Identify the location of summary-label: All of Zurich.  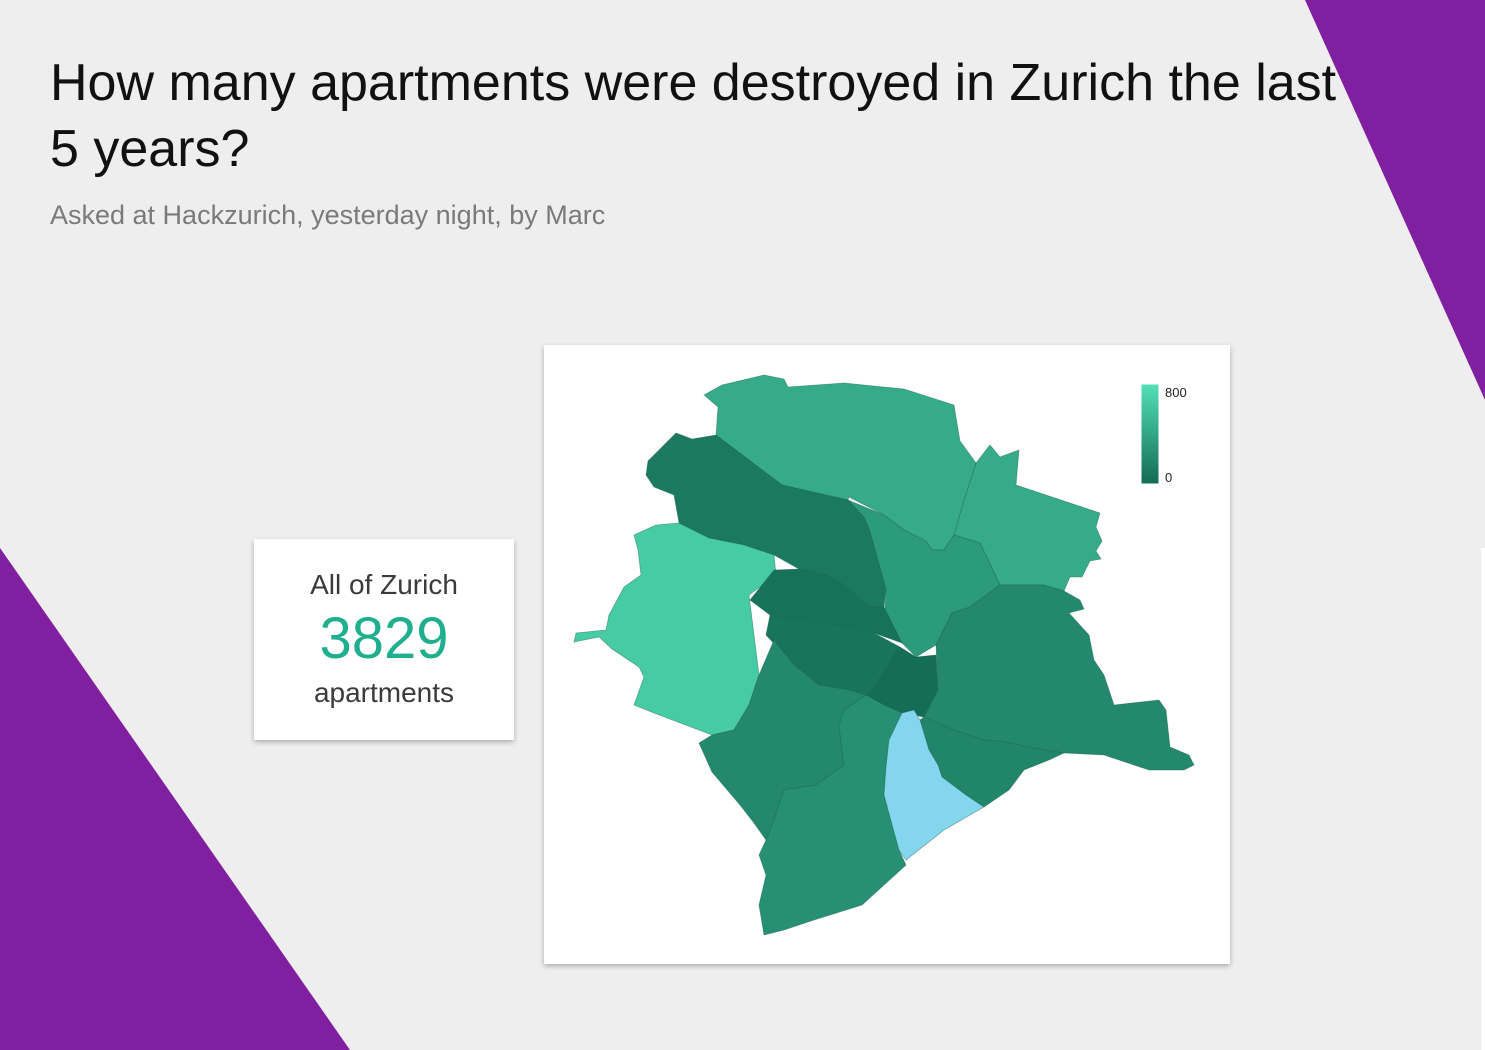
(384, 584).